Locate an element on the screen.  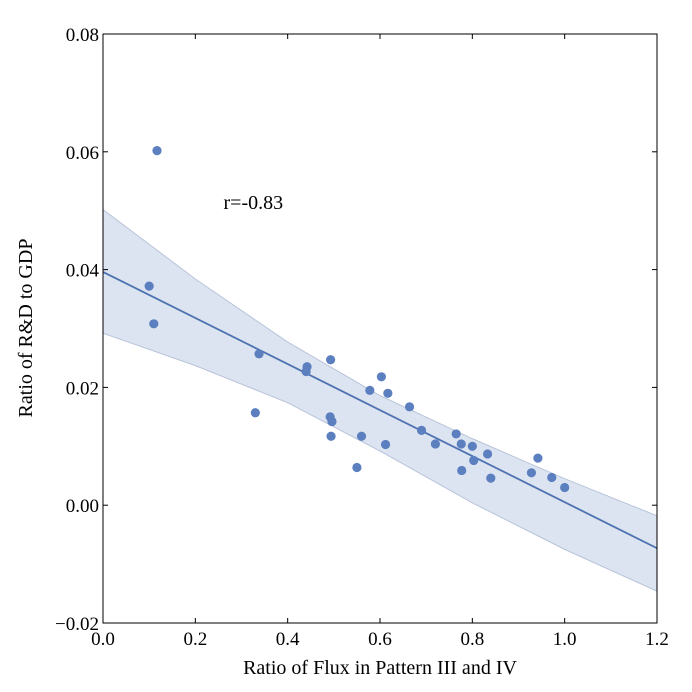
y-tick-label: 0.08 is located at coordinates (82, 35).